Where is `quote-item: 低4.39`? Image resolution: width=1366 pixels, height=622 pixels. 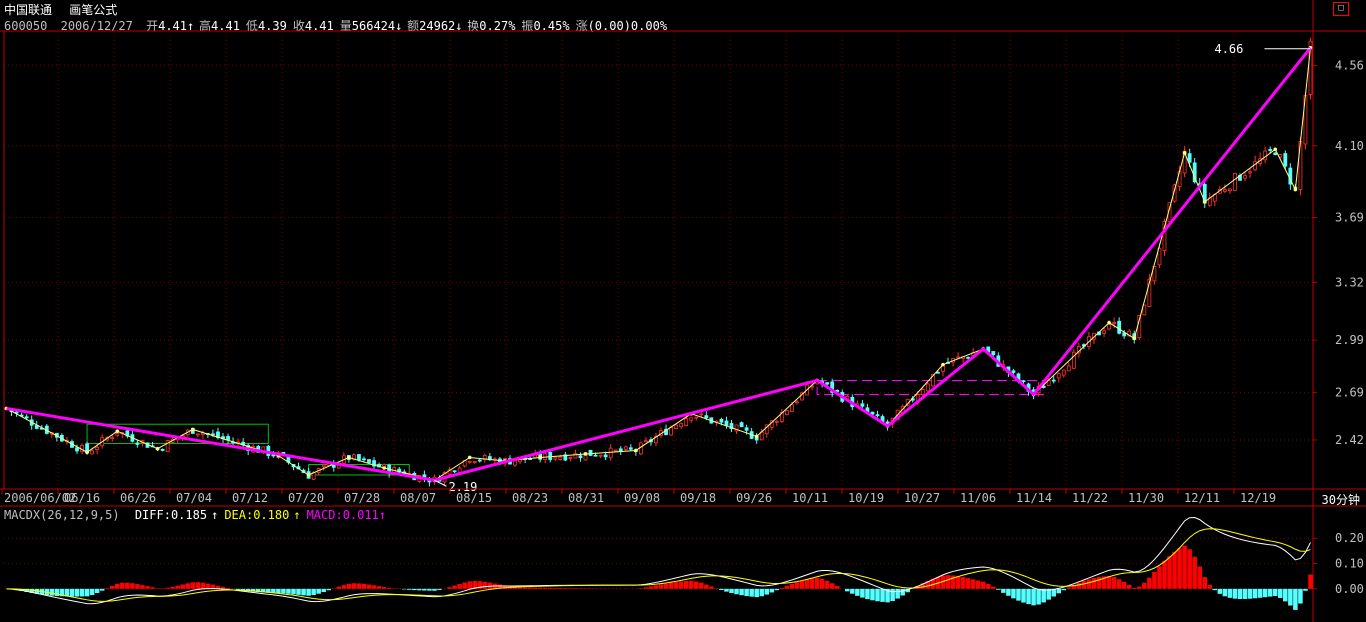
quote-item: 低4.39 is located at coordinates (266, 26).